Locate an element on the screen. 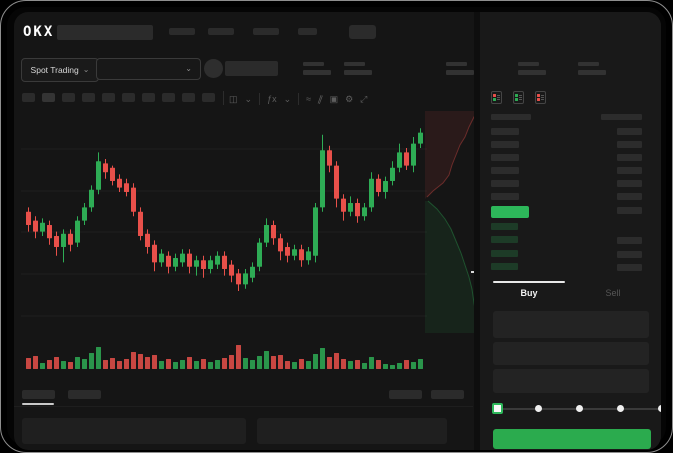 The image size is (673, 453). market-type-selector: Spot Trading ⌄ is located at coordinates (60, 70).